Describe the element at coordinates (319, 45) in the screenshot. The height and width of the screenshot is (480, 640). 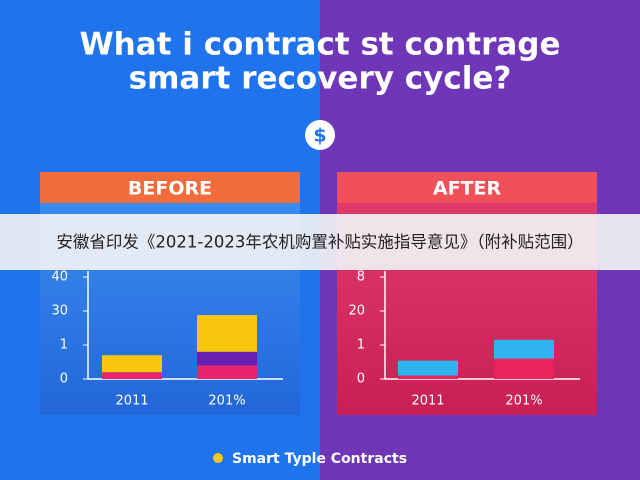
I see `title-line: What i contract st contrage` at that location.